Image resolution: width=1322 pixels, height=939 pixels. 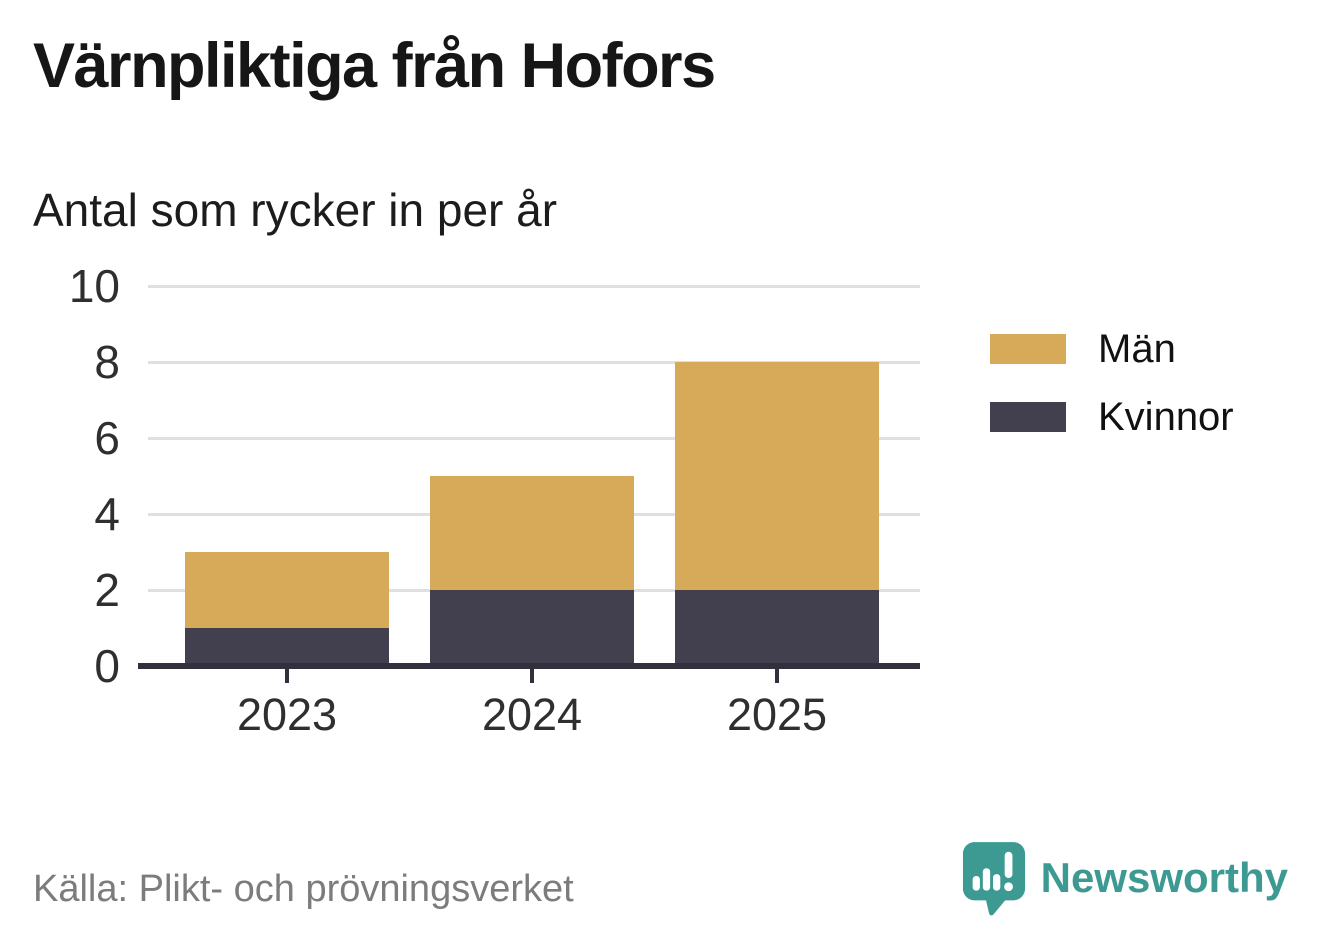 What do you see at coordinates (993, 879) in the screenshot?
I see `newsworthy-icon` at bounding box center [993, 879].